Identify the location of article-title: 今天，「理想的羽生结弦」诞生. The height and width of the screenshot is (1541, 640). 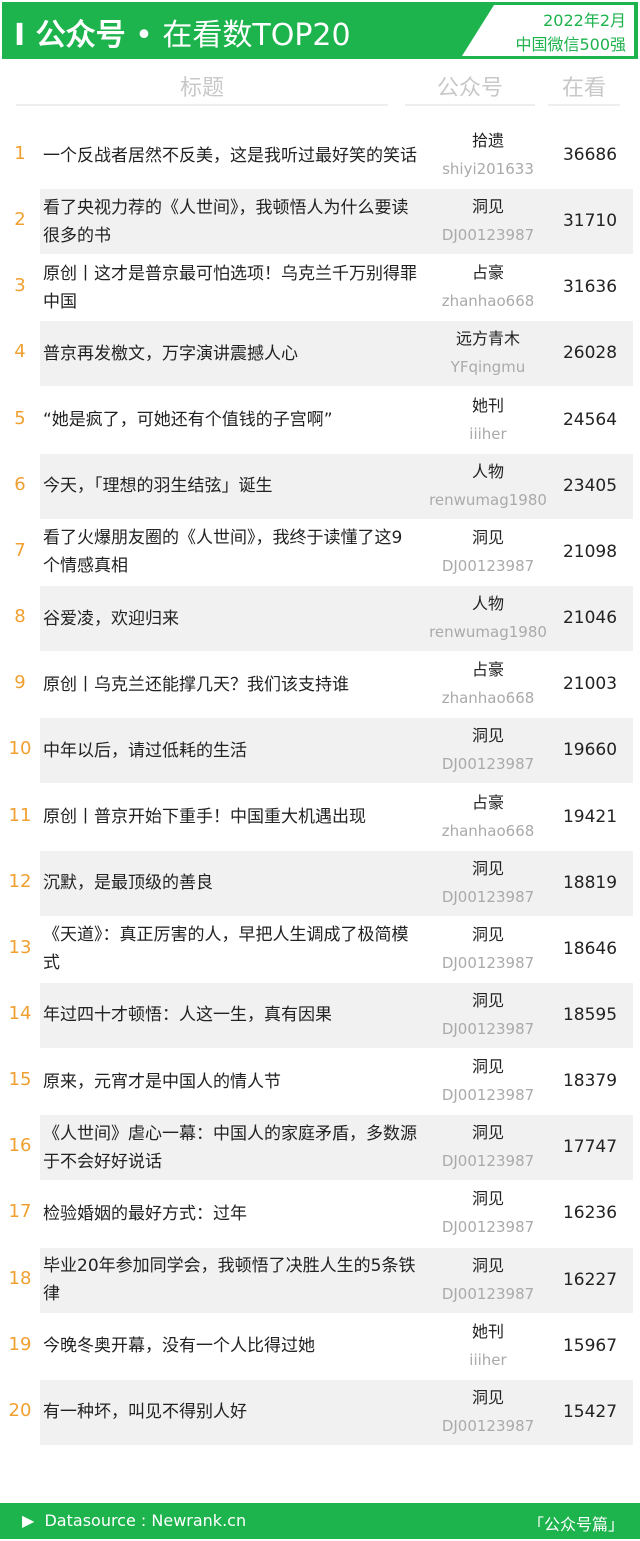
(230, 486).